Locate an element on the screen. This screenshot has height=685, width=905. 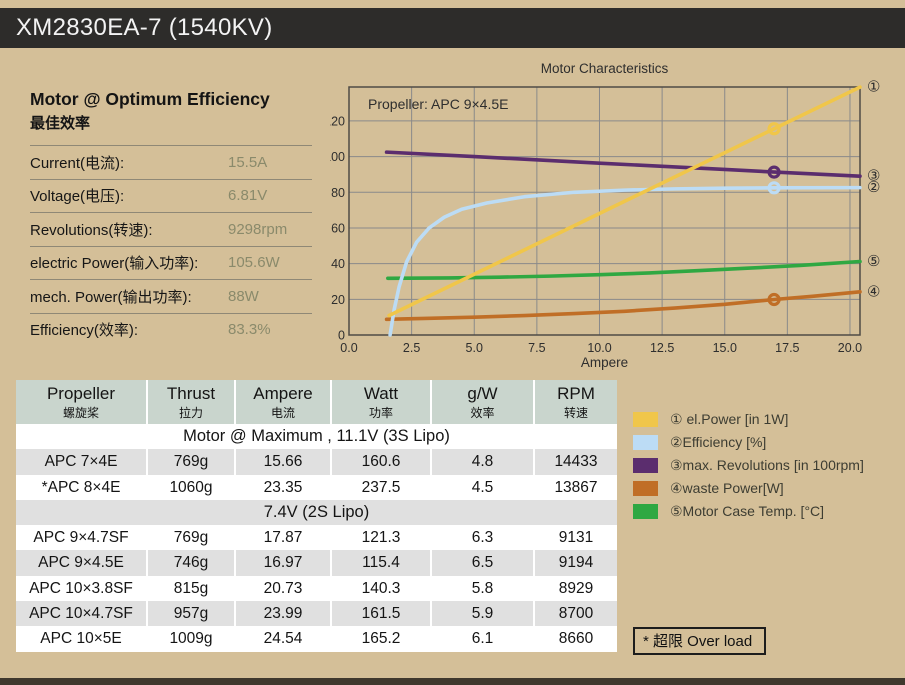
table-row: APC 10×4.7SF 957g 23.99 161.5 5.9 8700 is located at coordinates (316, 614).